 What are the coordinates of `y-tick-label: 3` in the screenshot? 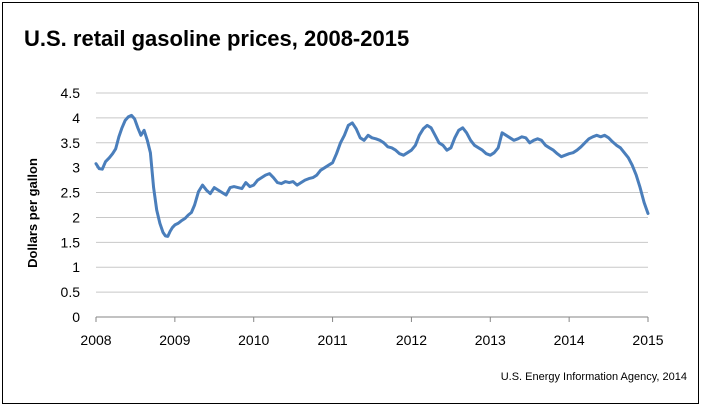 It's located at (76, 168).